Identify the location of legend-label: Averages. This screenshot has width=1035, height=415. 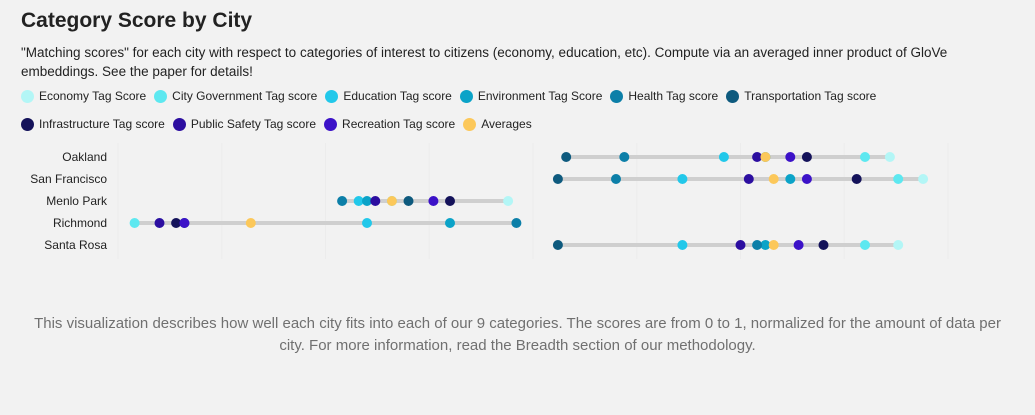
(506, 124).